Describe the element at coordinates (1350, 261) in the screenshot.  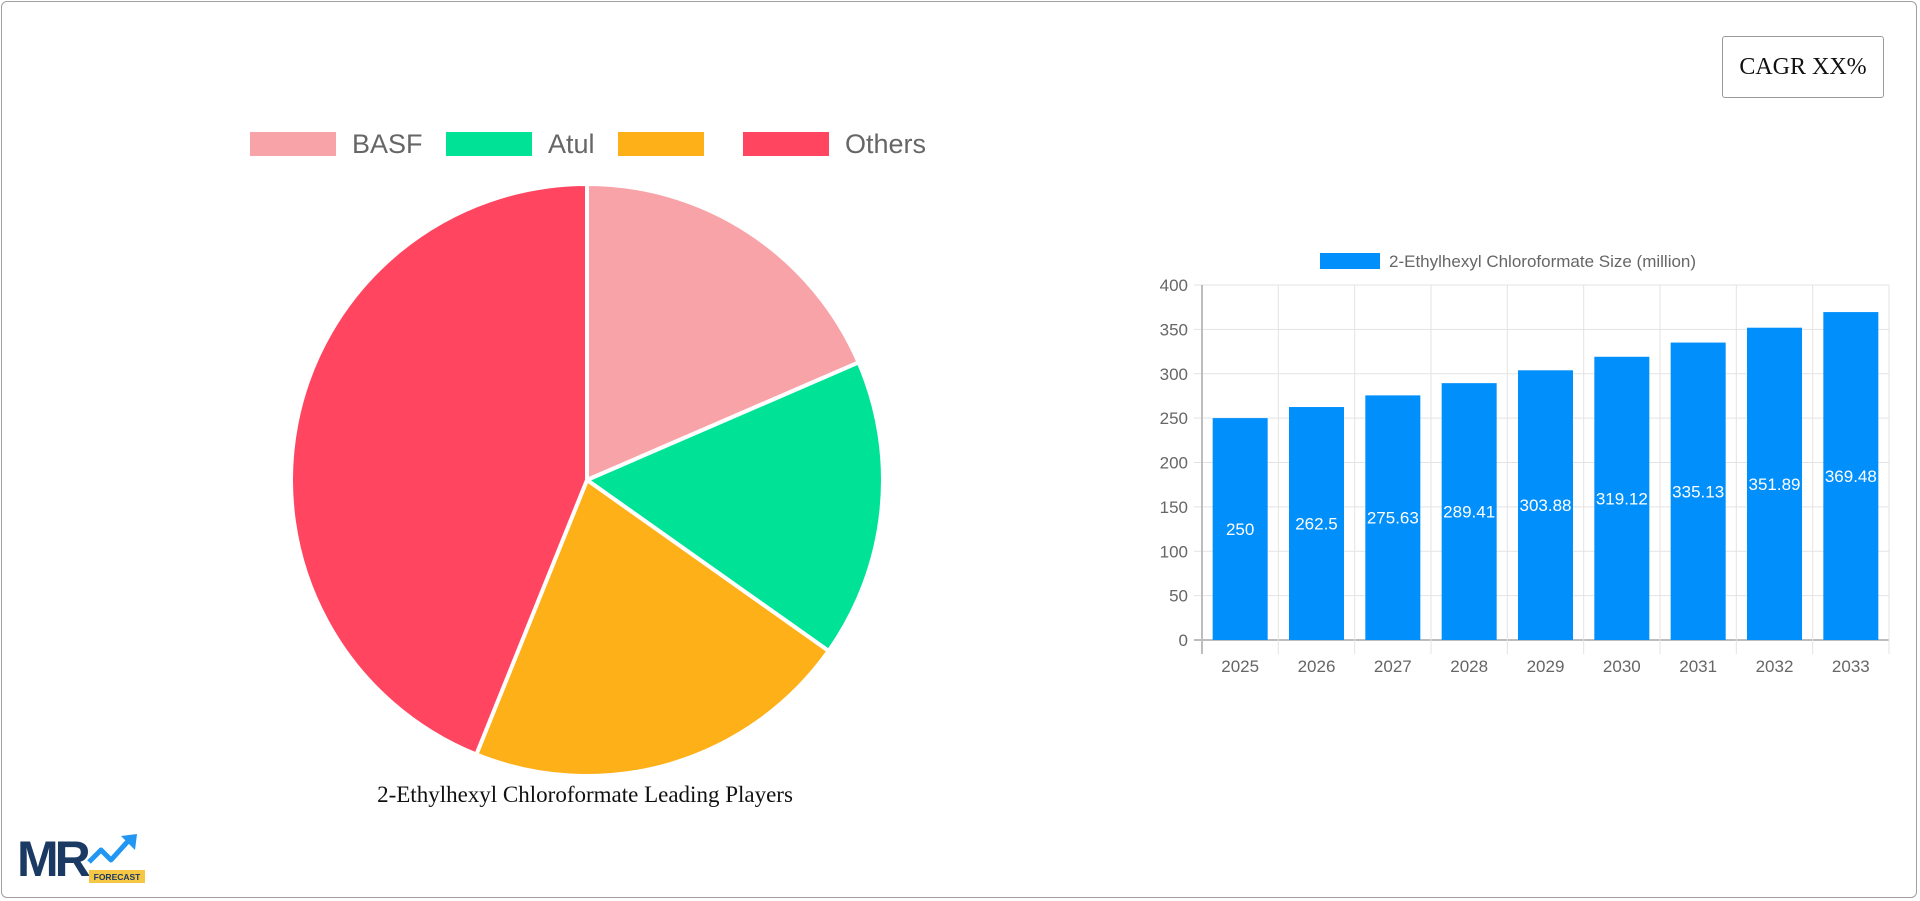
I see `bar-legend-swatch` at that location.